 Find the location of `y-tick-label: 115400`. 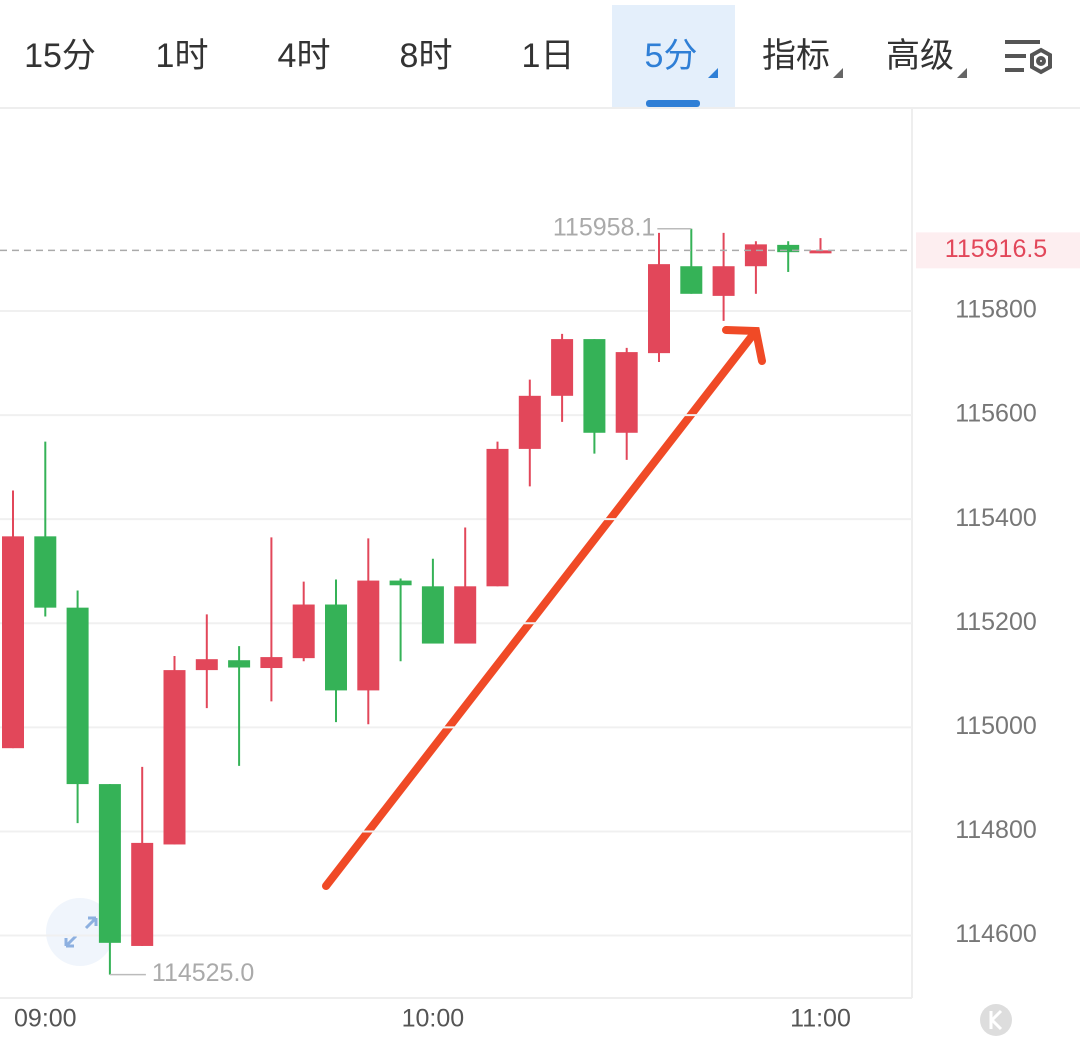

y-tick-label: 115400 is located at coordinates (996, 518).